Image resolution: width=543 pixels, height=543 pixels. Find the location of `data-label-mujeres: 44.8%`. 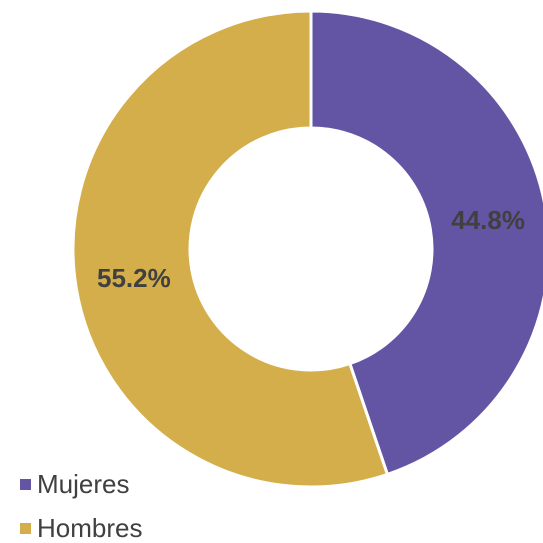

data-label-mujeres: 44.8% is located at coordinates (488, 220).